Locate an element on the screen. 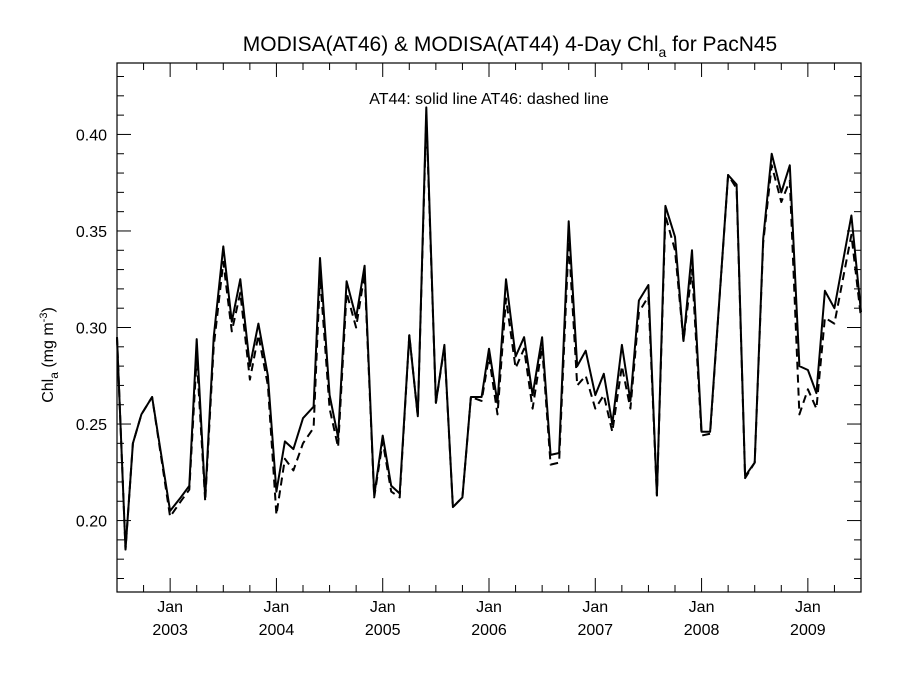  y-axis-label: Chla (mg m-3) is located at coordinates (49, 355).